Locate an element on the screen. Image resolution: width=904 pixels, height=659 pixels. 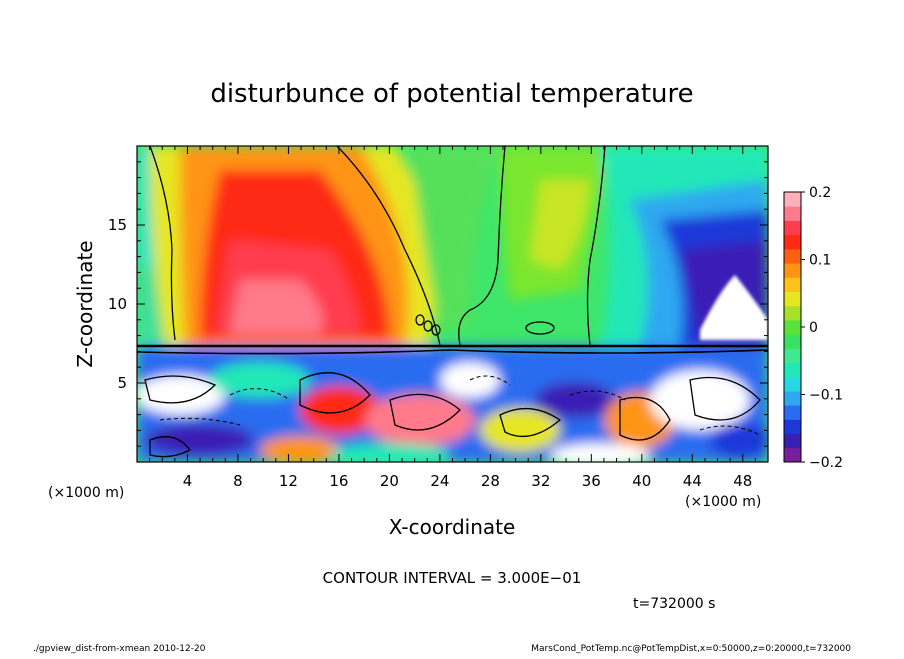
y-axis-label: Z-coordinate is located at coordinates (85, 303).